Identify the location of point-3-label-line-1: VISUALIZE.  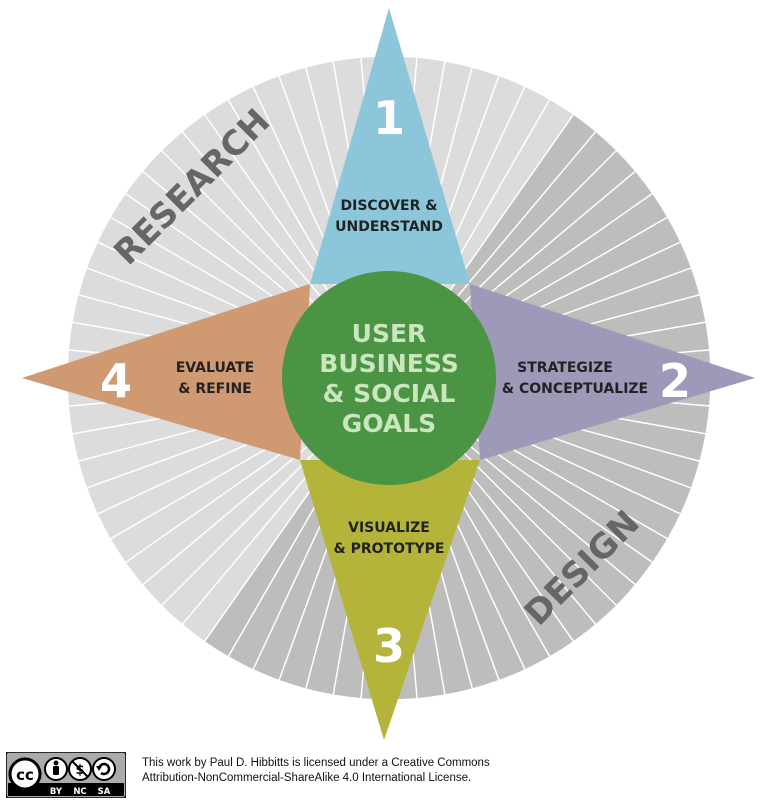
(389, 528).